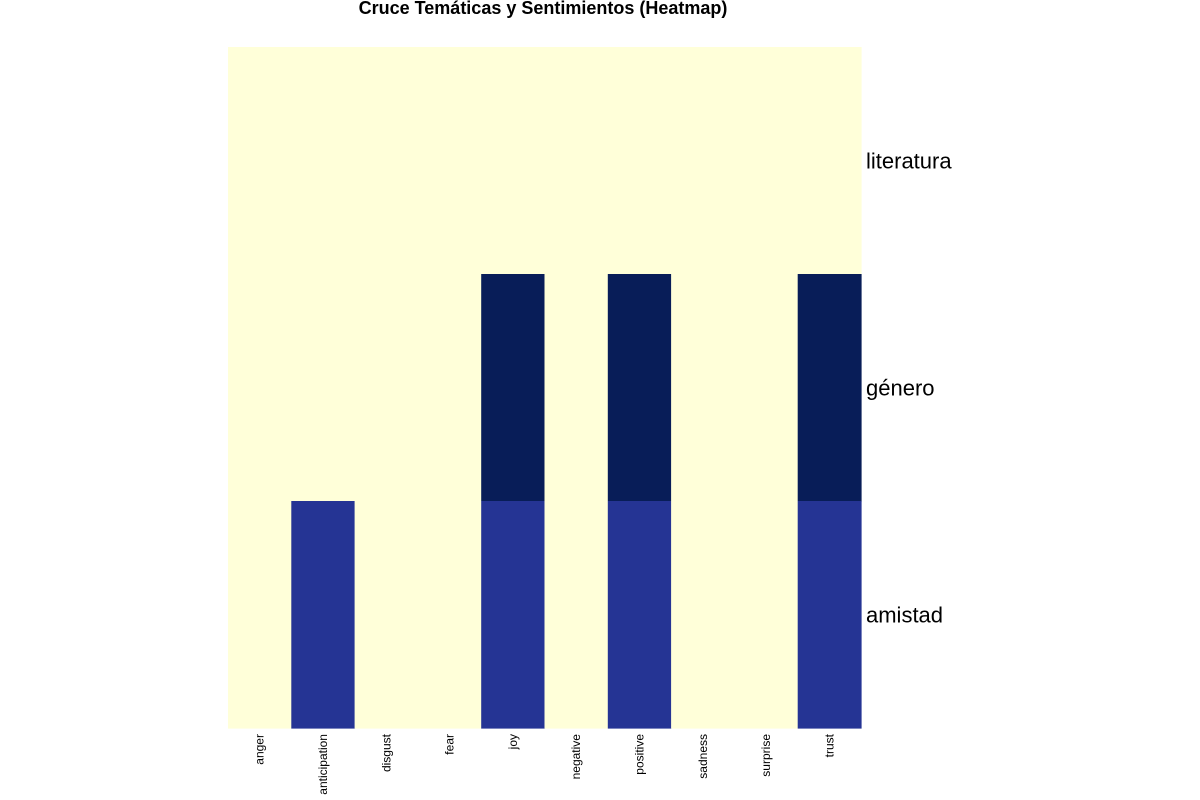 Image resolution: width=1200 pixels, height=800 pixels. I want to click on chart-title: Cruce Temáticas y Sentimientos (Heatmap), so click(543, 9).